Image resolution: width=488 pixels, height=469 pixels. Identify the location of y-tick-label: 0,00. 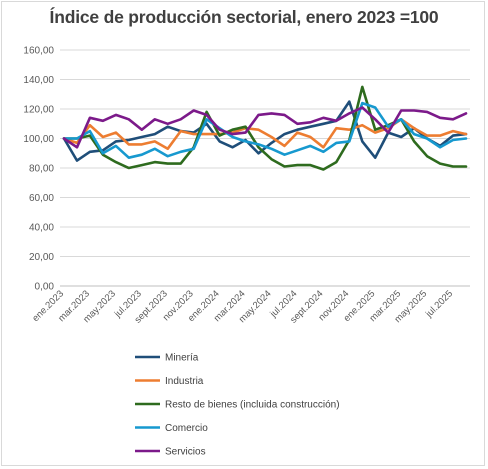
(45, 287).